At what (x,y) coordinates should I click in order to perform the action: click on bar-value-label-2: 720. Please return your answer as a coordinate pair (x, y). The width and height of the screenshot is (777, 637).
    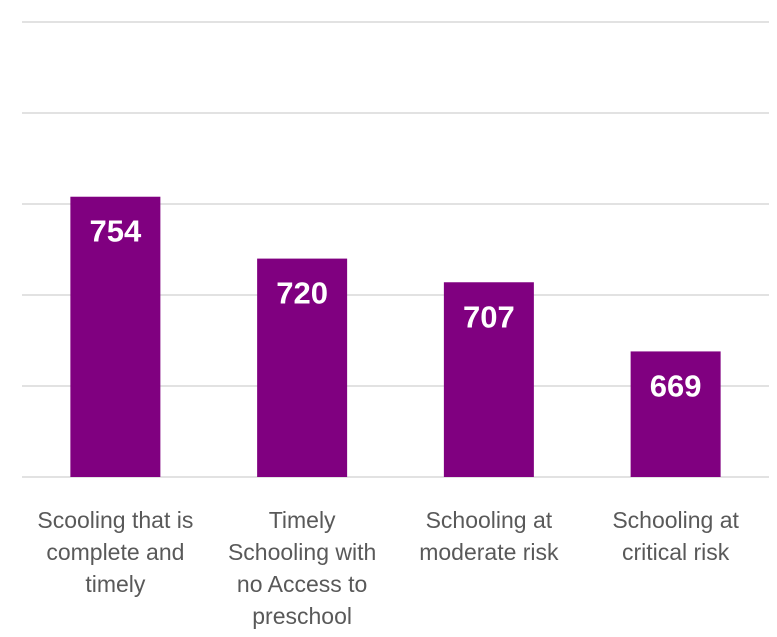
    Looking at the image, I should click on (302, 293).